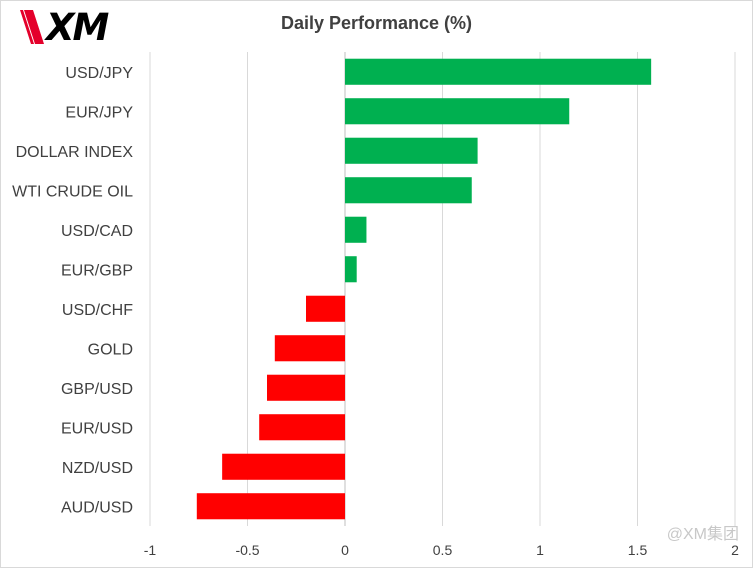  I want to click on x-tick-label: 0, so click(345, 550).